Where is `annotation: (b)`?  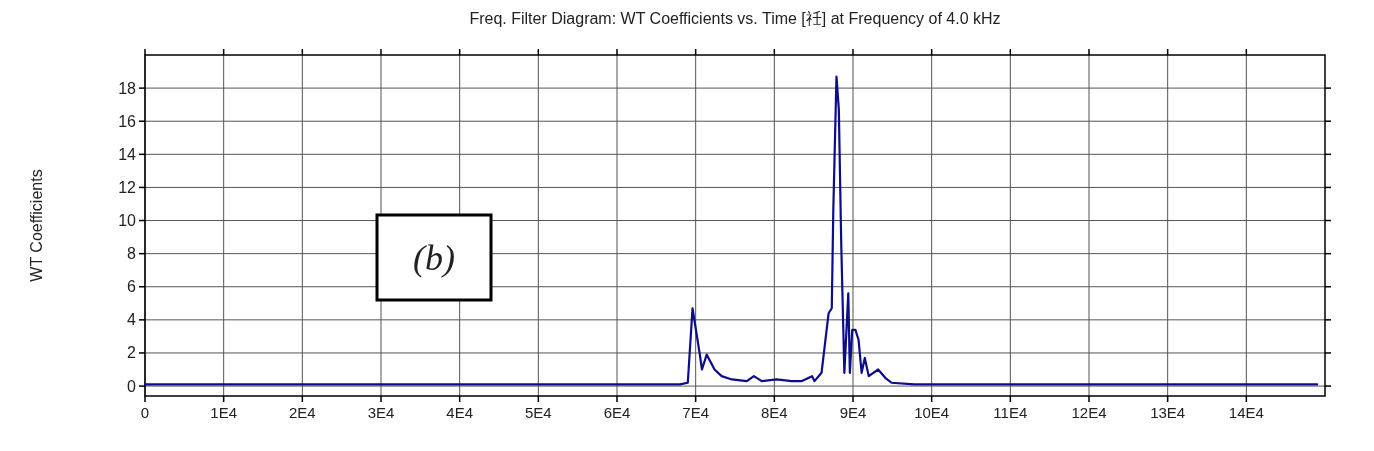 annotation: (b) is located at coordinates (434, 257).